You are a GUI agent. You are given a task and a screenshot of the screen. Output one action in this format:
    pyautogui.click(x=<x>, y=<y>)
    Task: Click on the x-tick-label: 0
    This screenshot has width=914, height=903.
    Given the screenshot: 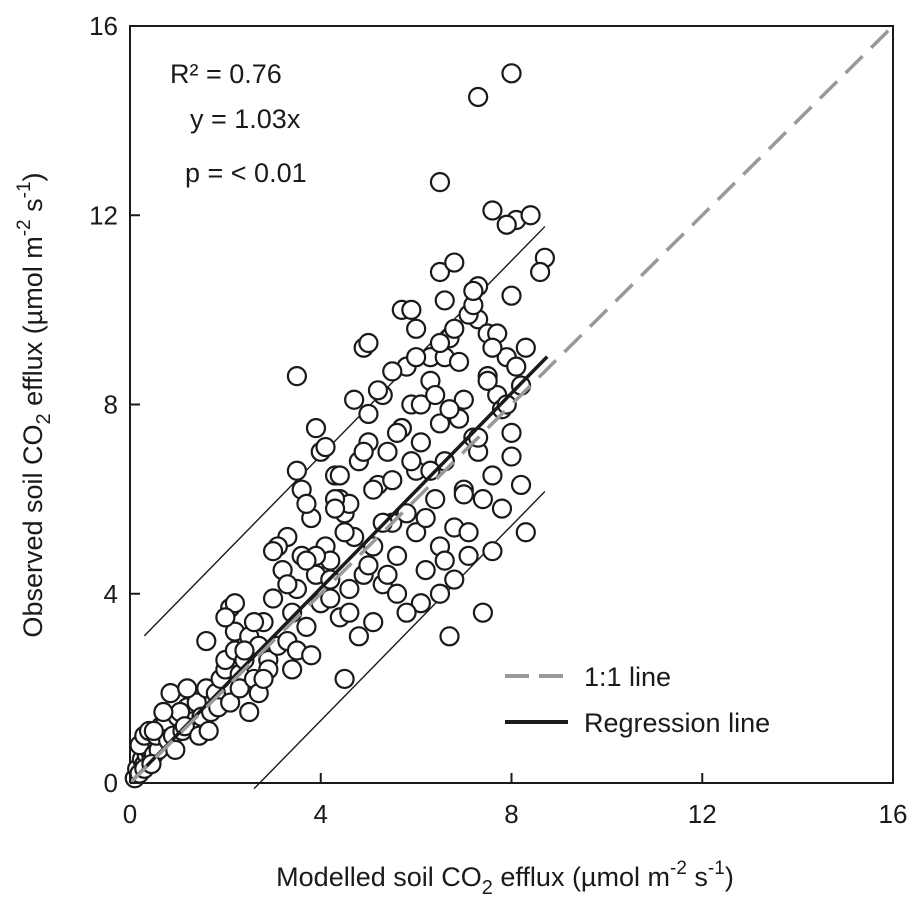 What is the action you would take?
    pyautogui.click(x=130, y=814)
    